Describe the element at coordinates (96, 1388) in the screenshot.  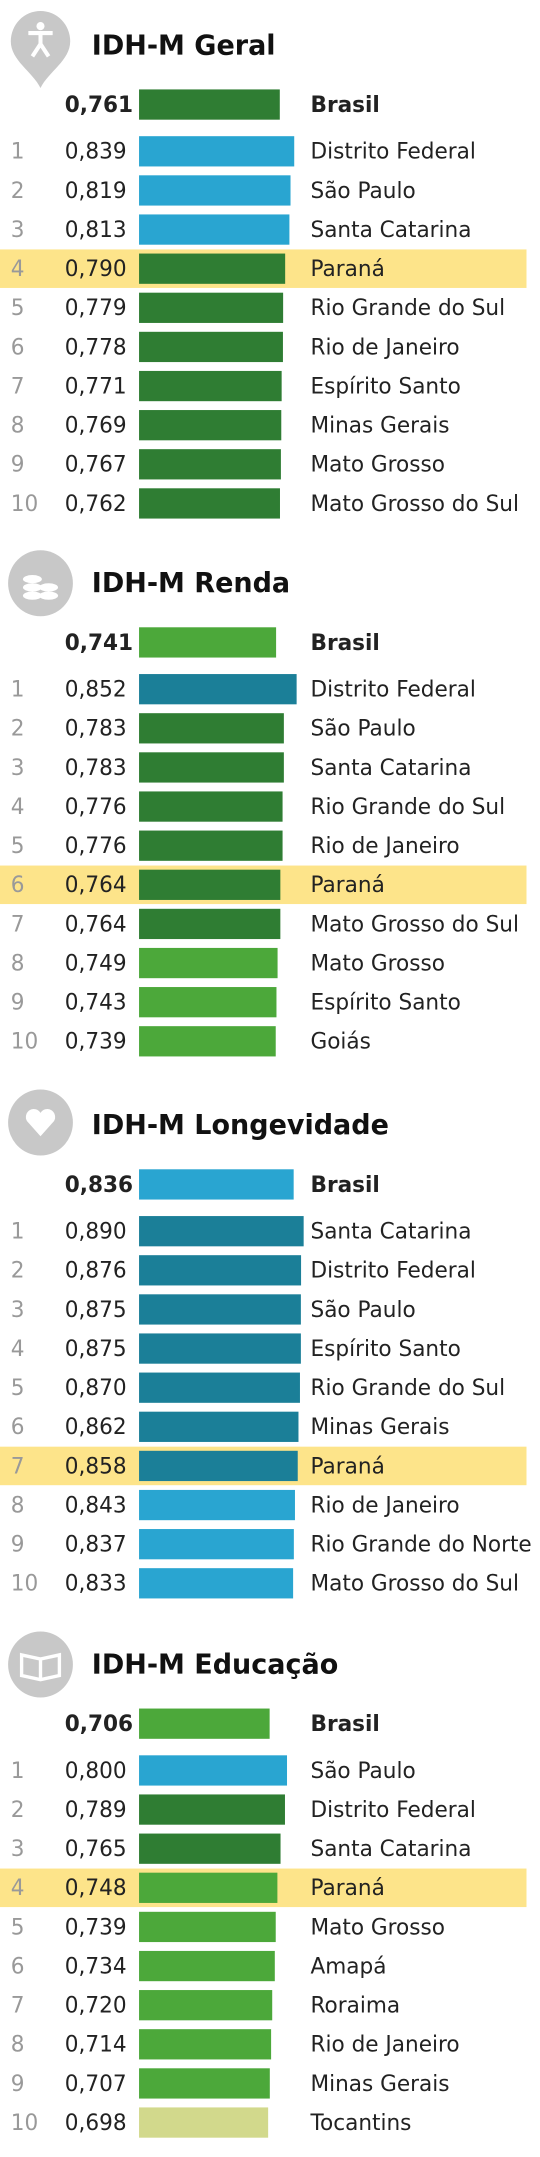
I see `value-label: 0,870` at that location.